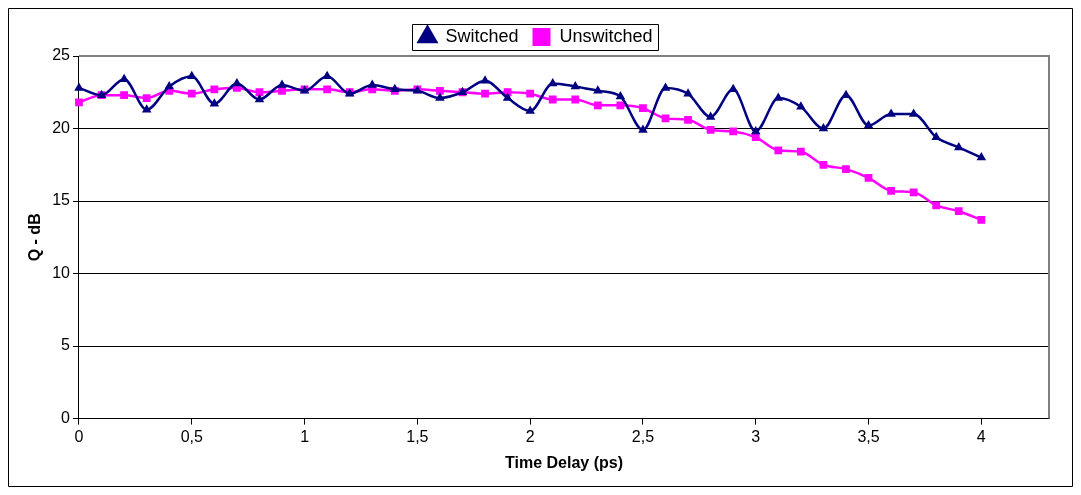 The width and height of the screenshot is (1081, 495). What do you see at coordinates (61, 200) in the screenshot?
I see `y-tick-label: 15` at bounding box center [61, 200].